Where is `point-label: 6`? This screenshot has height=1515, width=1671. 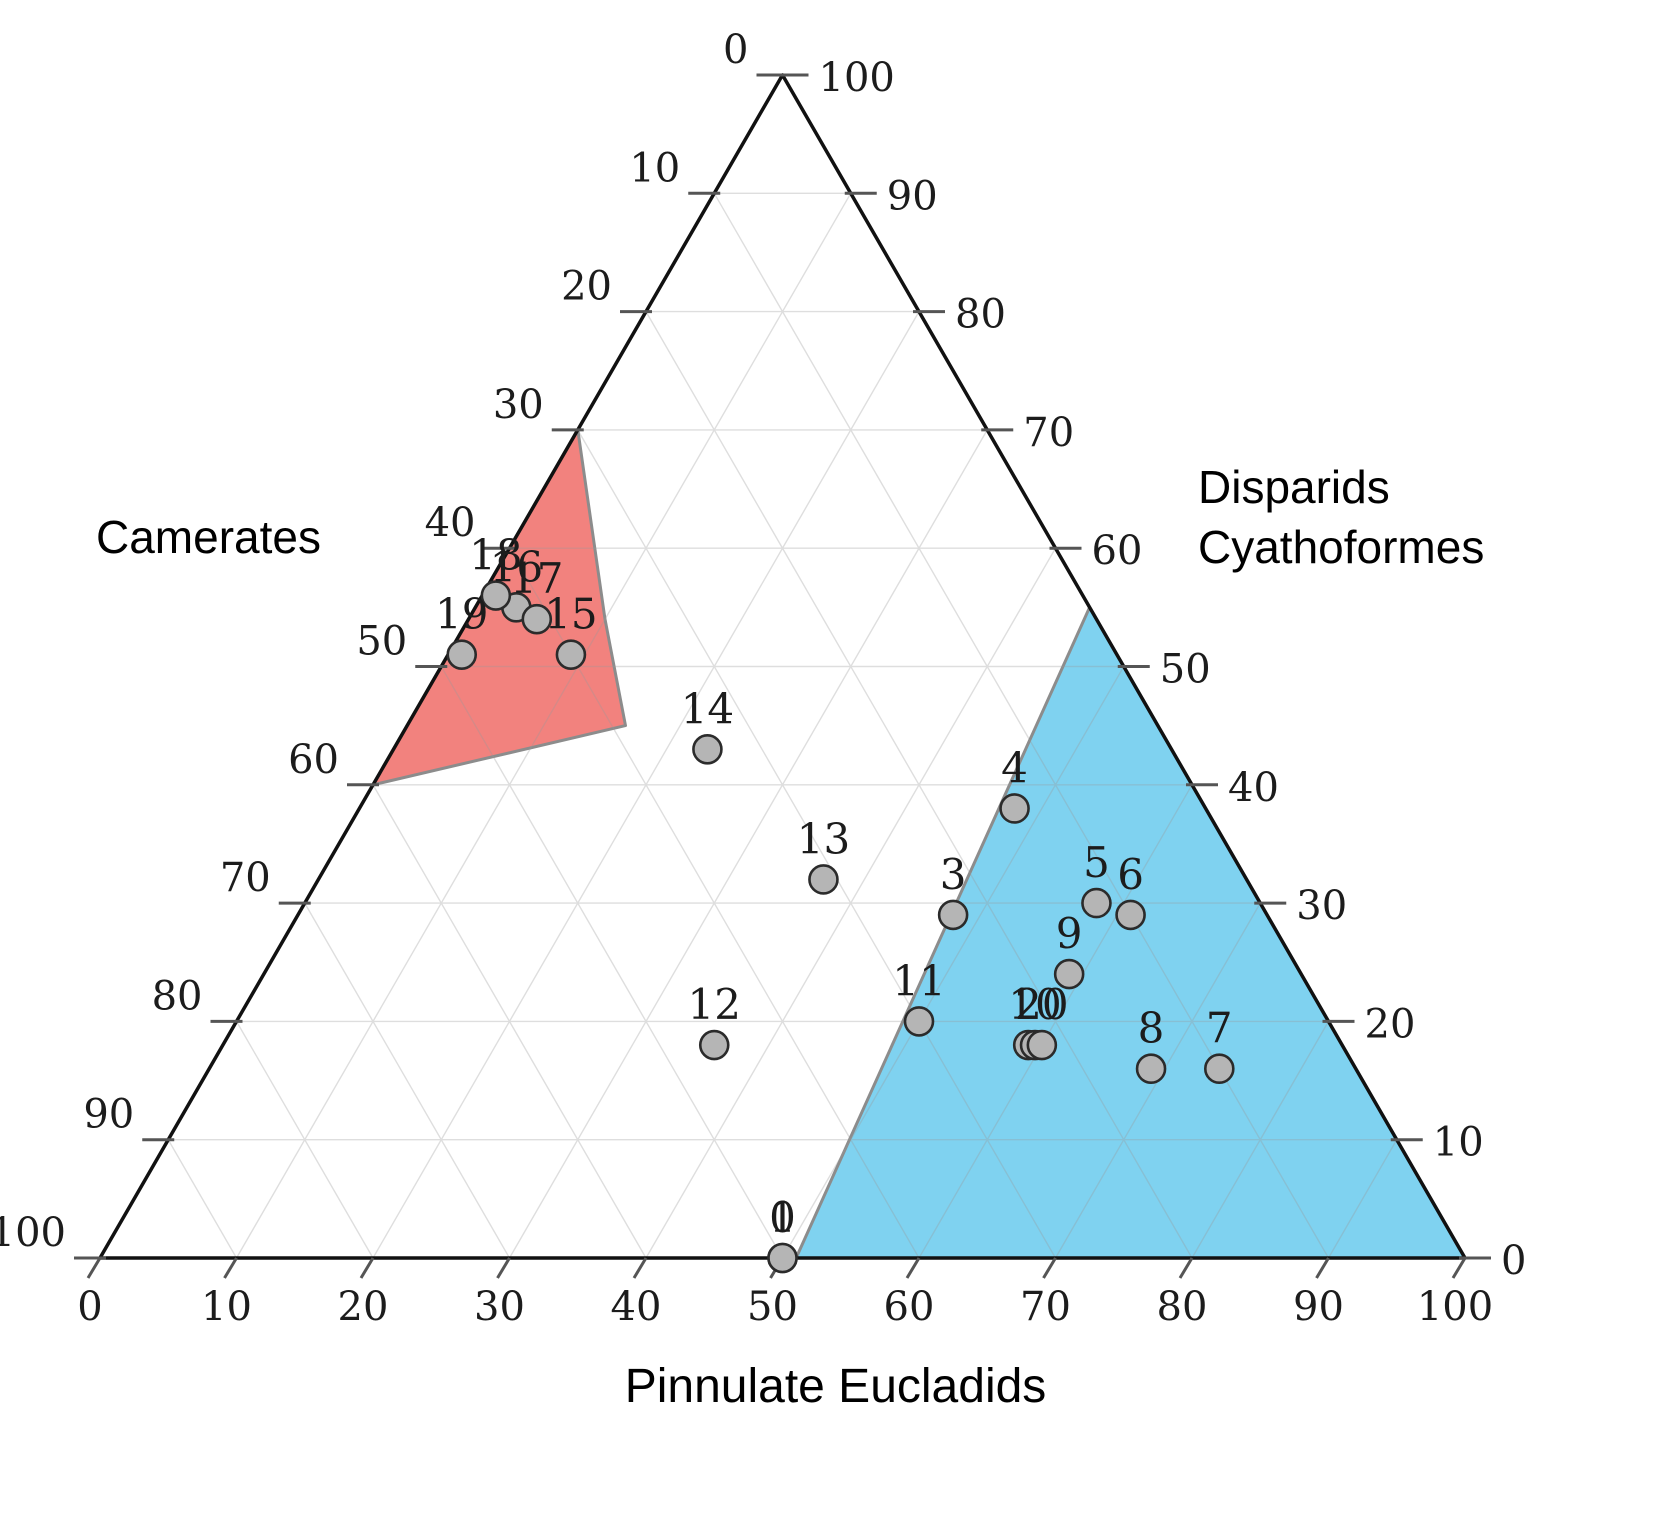
point-label: 6 is located at coordinates (1130, 874).